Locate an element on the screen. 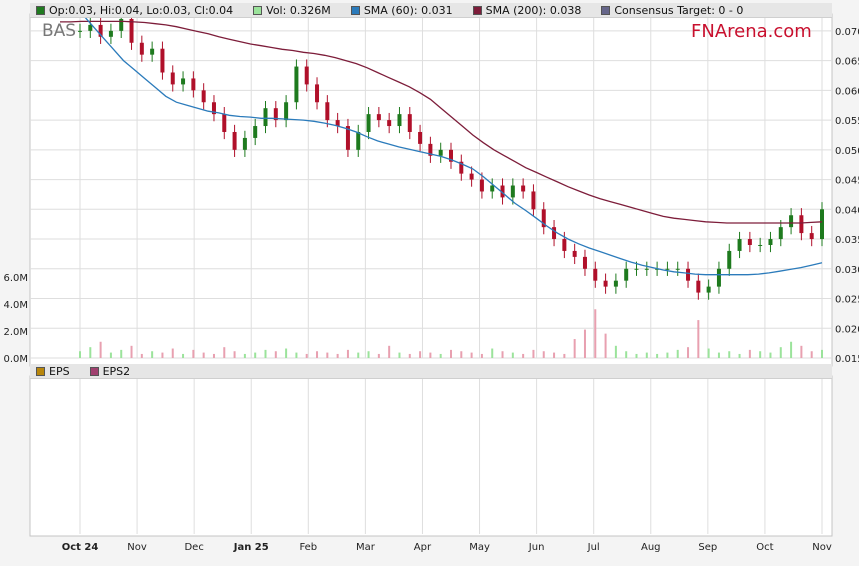 This screenshot has height=566, width=859. brand-logo: FNArena.com is located at coordinates (751, 31).